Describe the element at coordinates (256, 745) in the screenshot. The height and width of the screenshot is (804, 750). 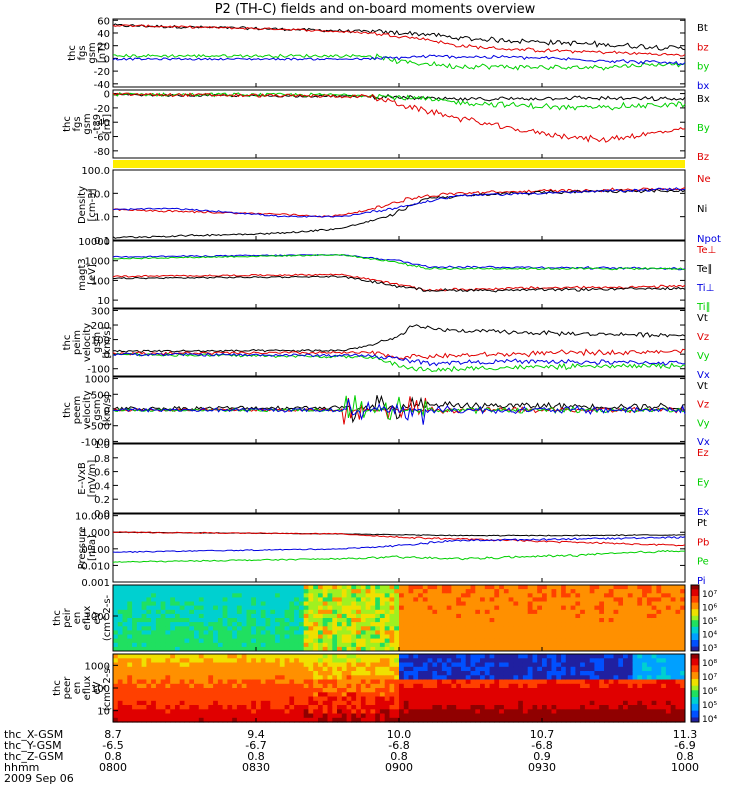
I see `x-axis-tick-label: -6.7` at that location.